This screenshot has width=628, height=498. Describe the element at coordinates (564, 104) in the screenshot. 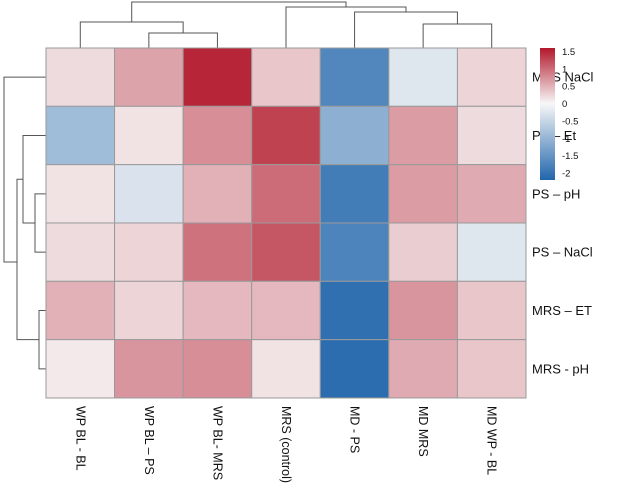

I see `color-scale-tick-label: 0` at that location.